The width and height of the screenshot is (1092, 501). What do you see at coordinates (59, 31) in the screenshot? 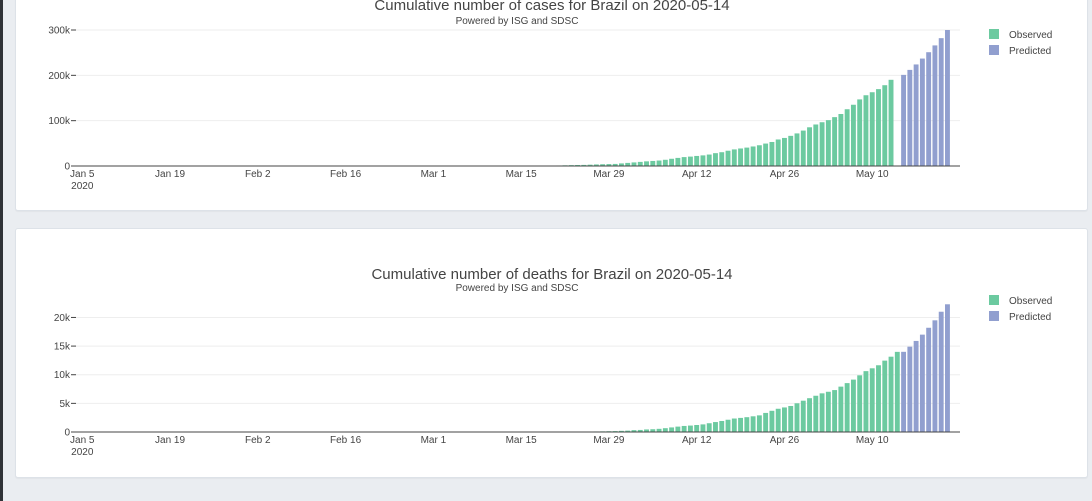
I see `y-tick-label: 300k` at bounding box center [59, 31].